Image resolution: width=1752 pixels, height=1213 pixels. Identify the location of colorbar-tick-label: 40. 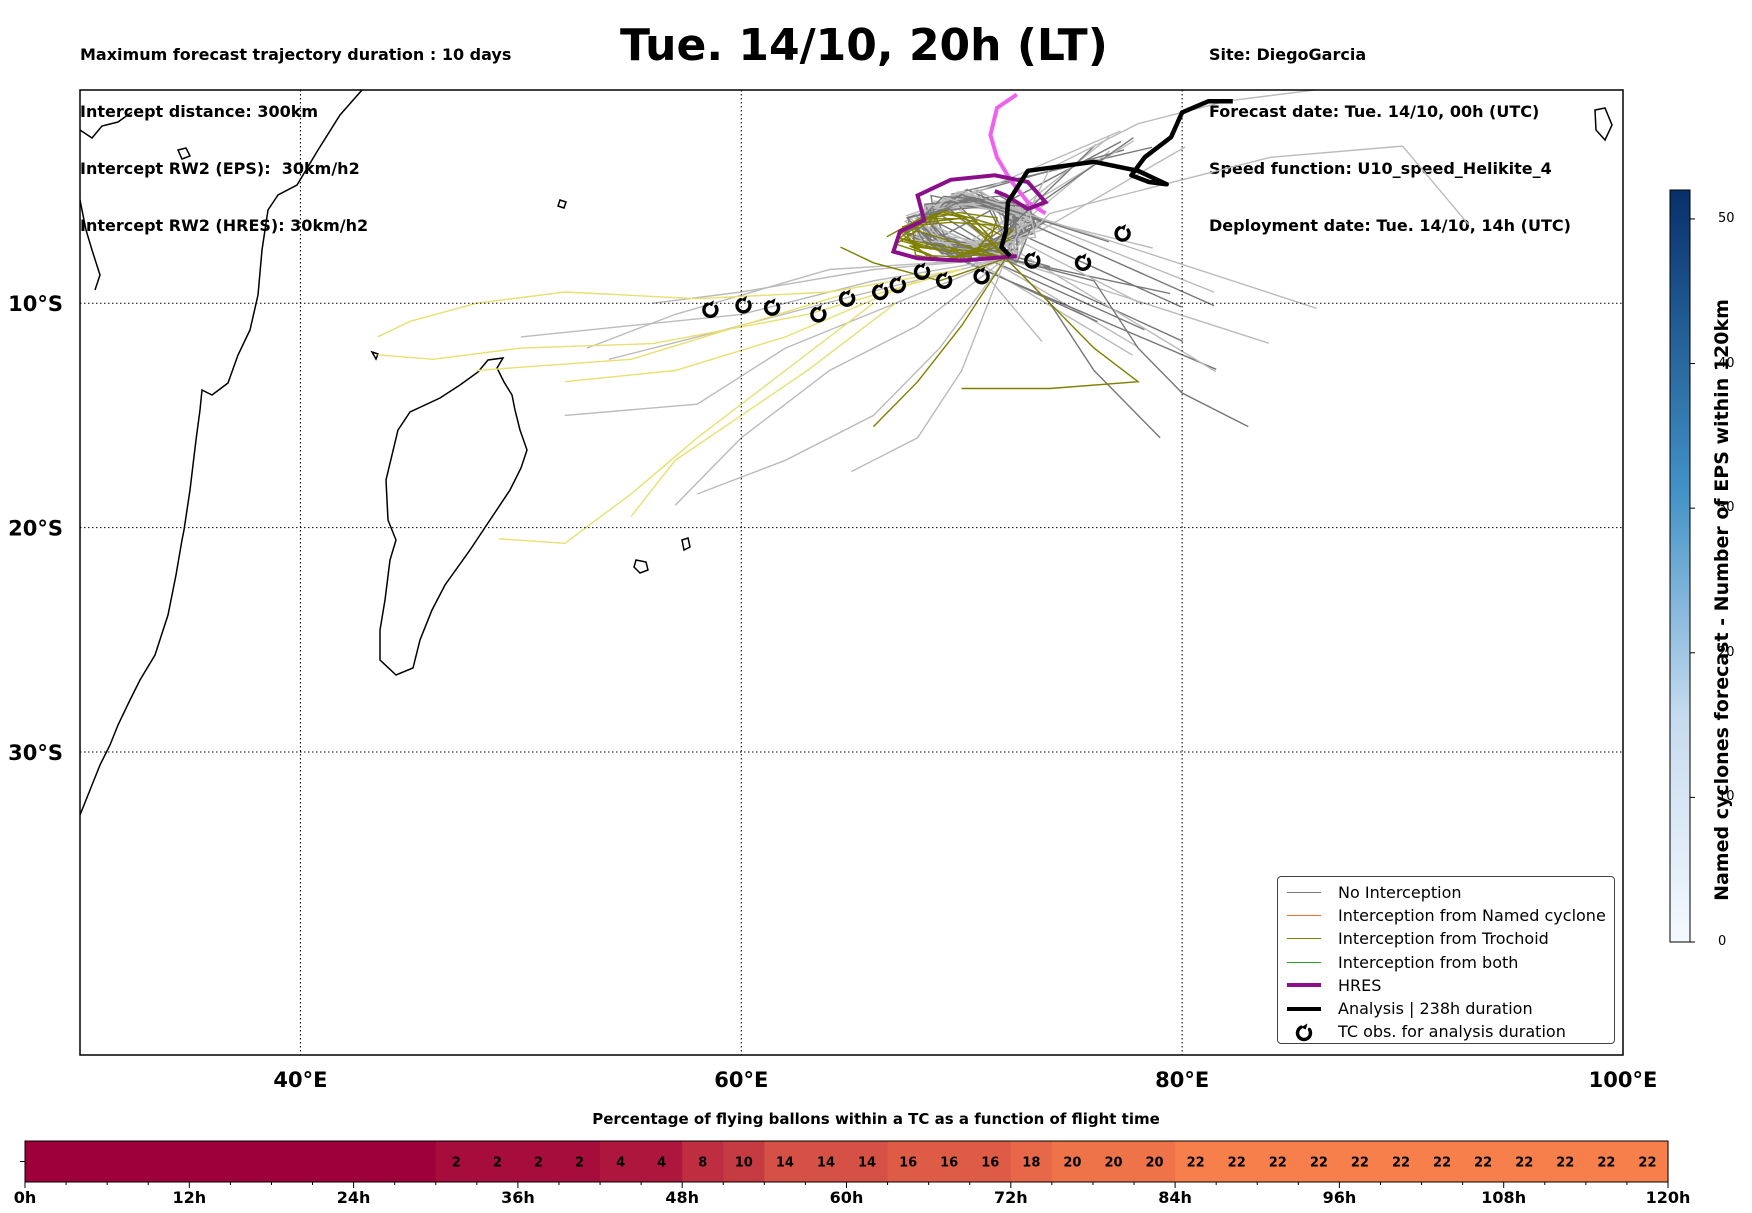
(1726, 363).